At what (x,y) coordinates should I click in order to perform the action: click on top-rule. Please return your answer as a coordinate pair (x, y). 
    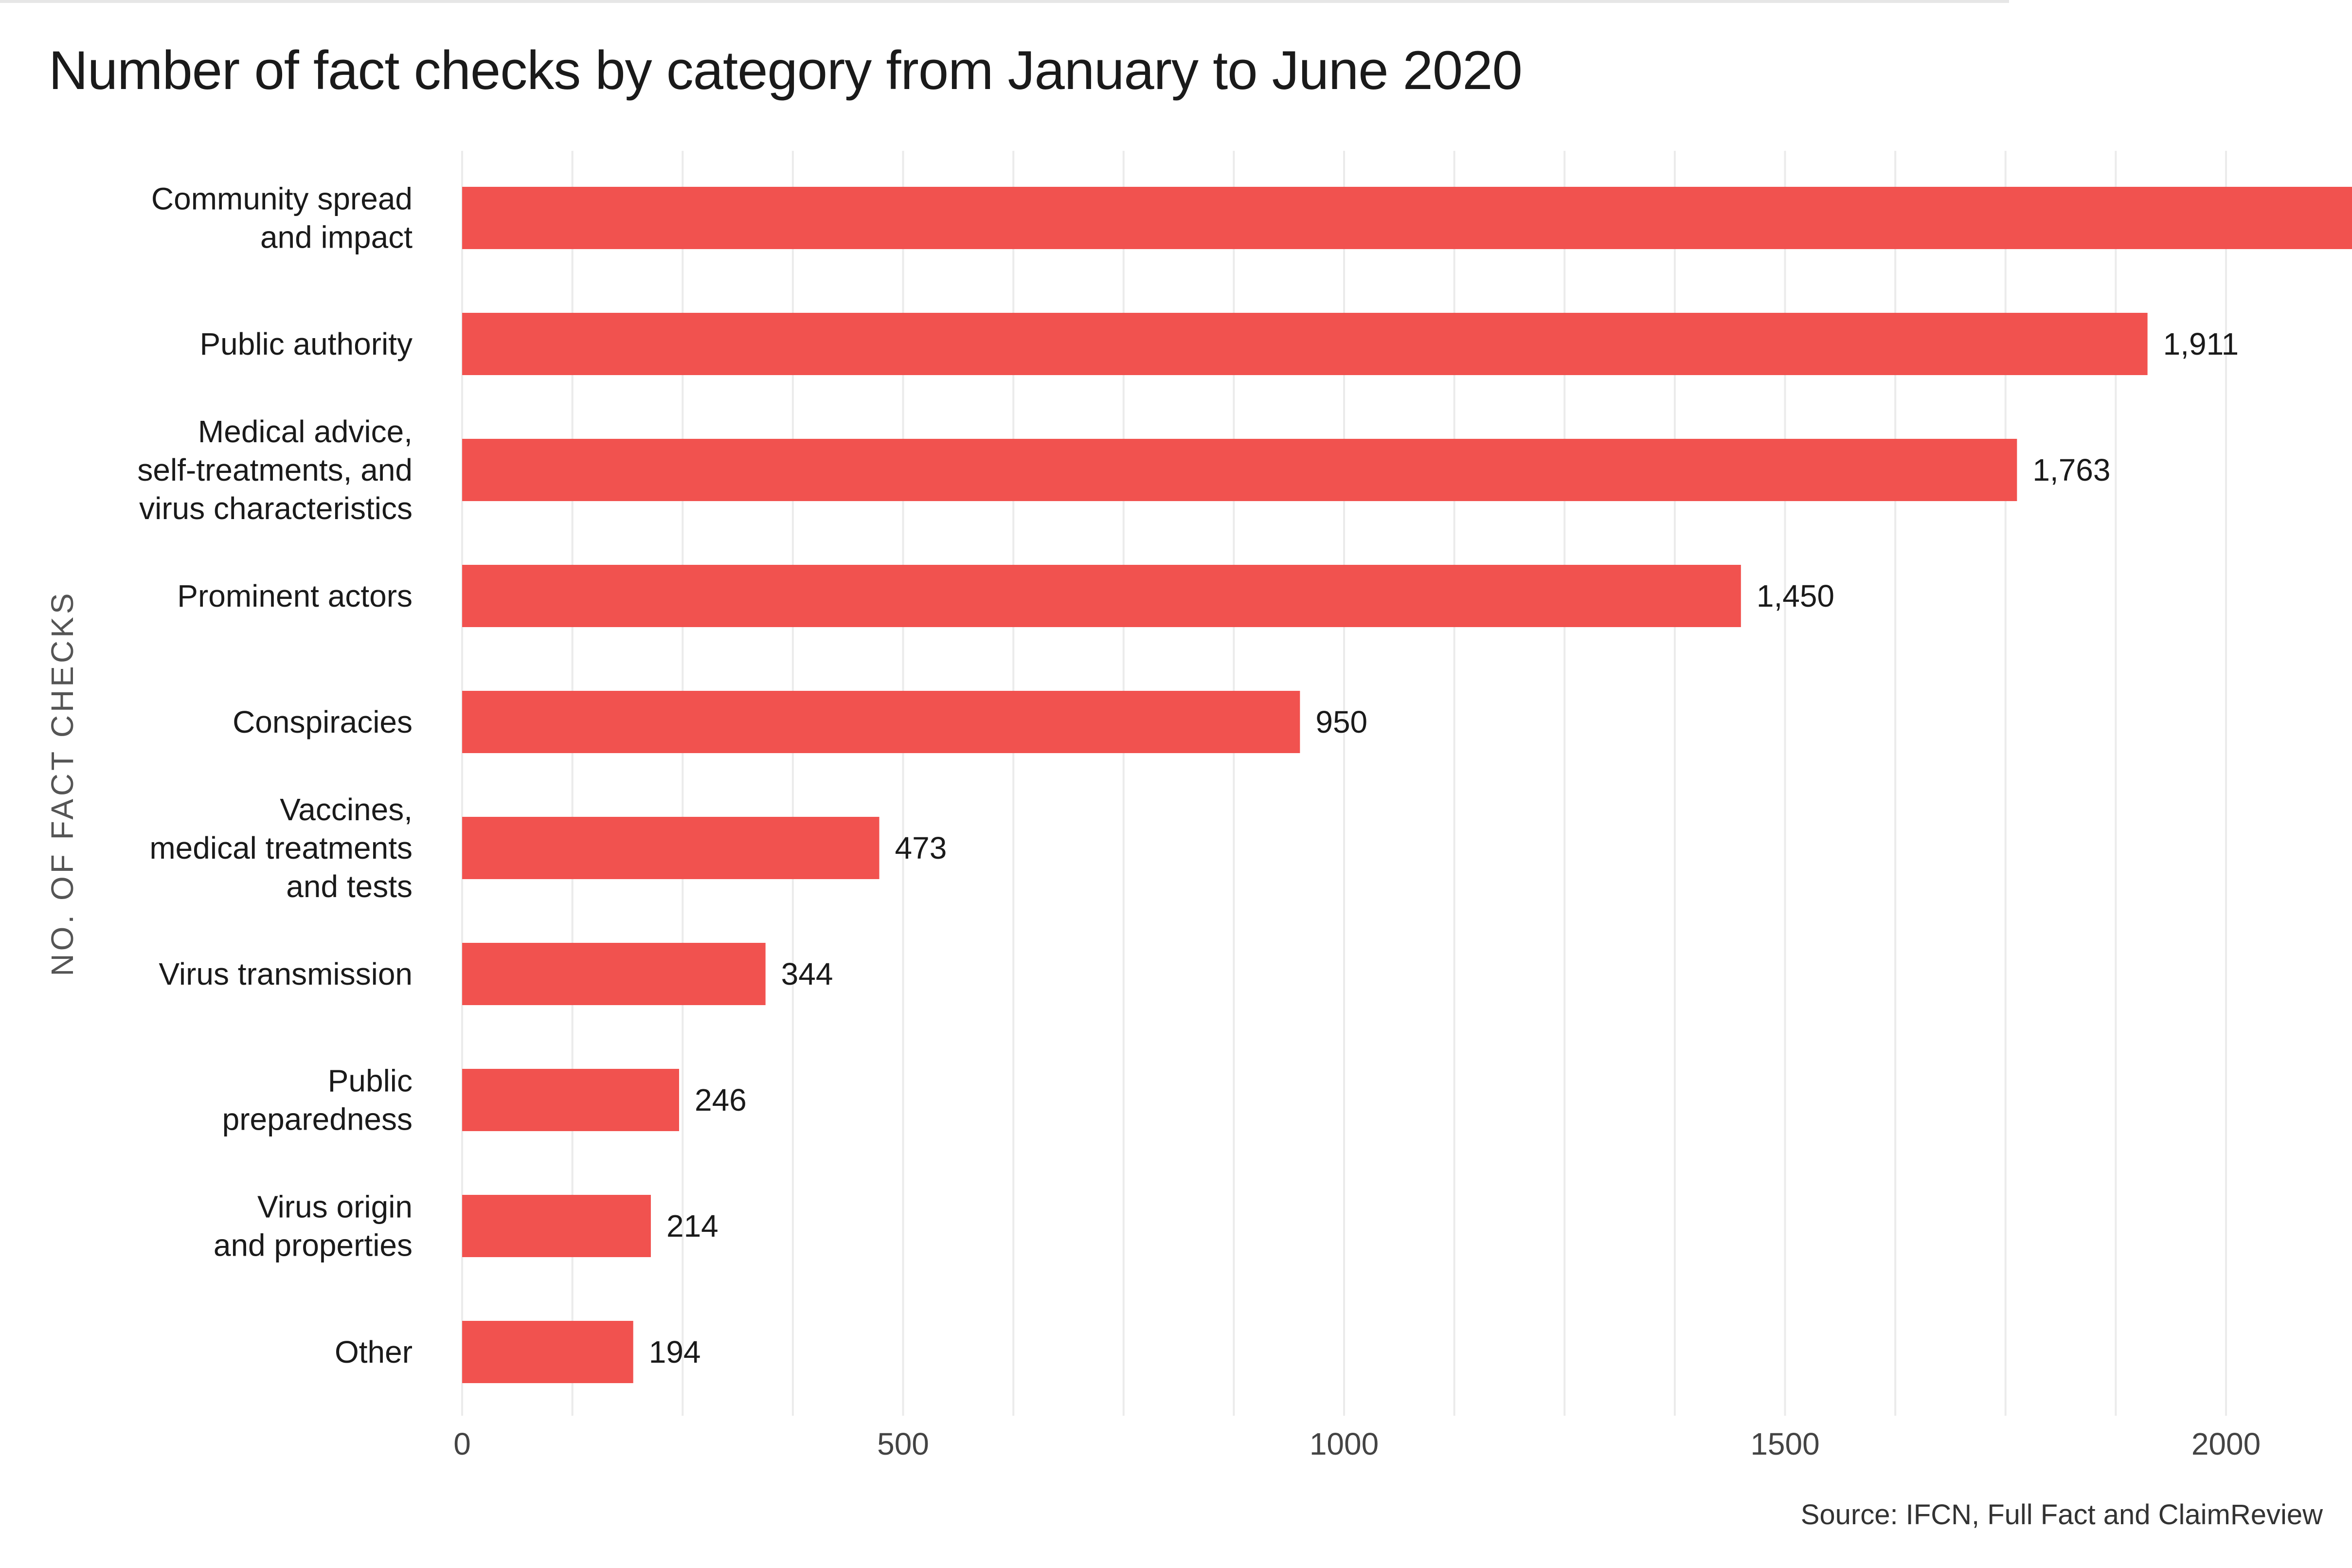
    Looking at the image, I should click on (1005, 1).